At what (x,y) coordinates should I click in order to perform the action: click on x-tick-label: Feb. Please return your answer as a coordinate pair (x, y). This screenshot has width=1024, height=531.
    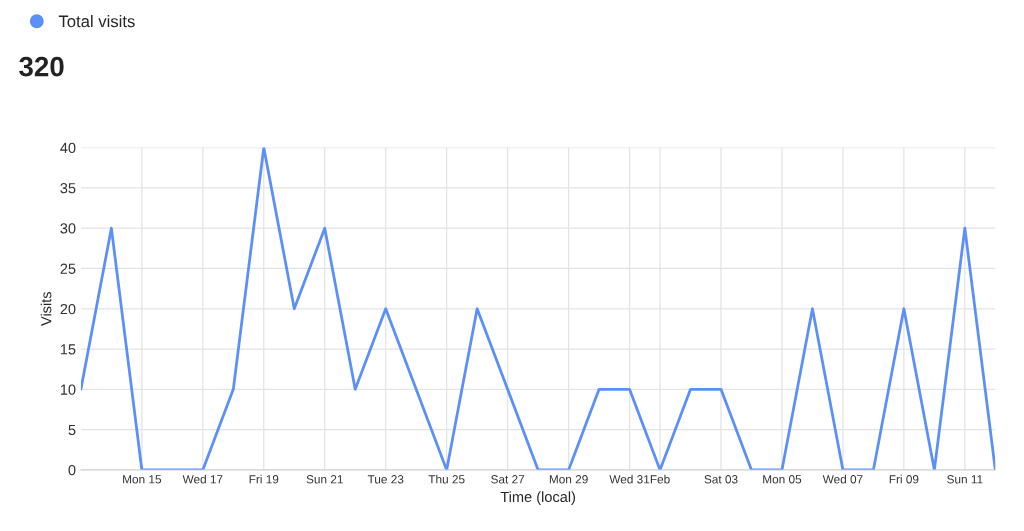
    Looking at the image, I should click on (660, 479).